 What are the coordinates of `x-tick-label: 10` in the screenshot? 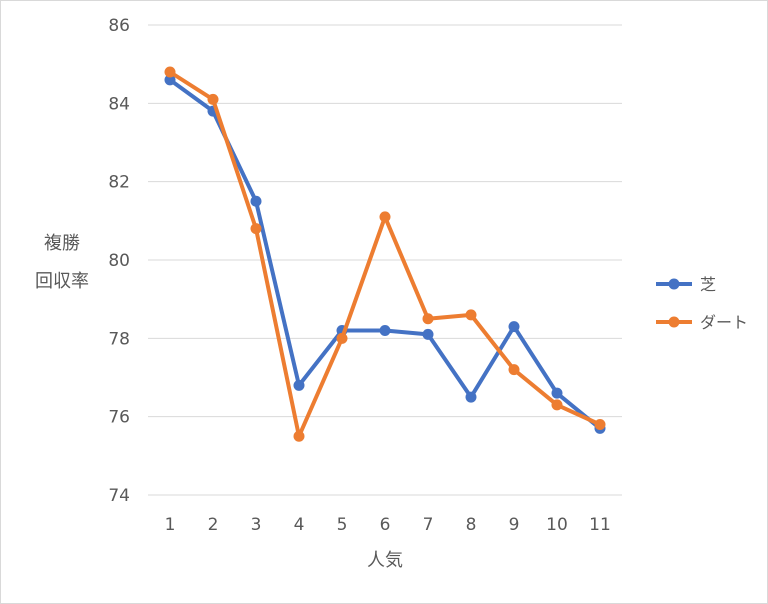 It's located at (557, 525).